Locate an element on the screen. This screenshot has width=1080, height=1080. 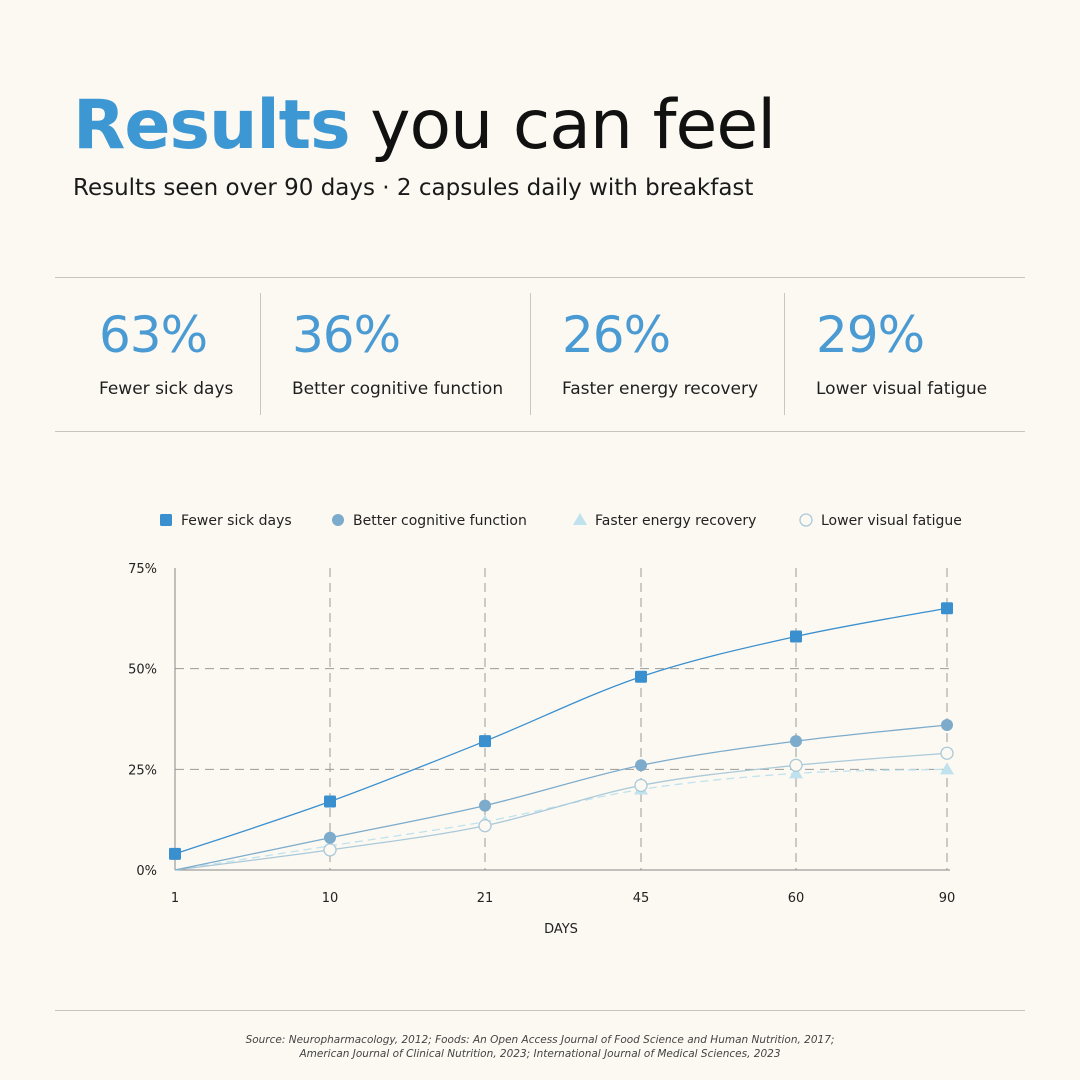
x-axis-label: DAYS is located at coordinates (561, 929).